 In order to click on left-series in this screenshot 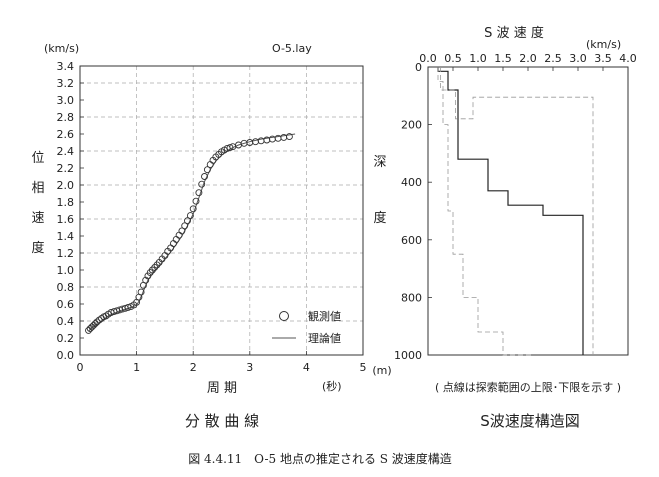, I will do `click(190, 233)`.